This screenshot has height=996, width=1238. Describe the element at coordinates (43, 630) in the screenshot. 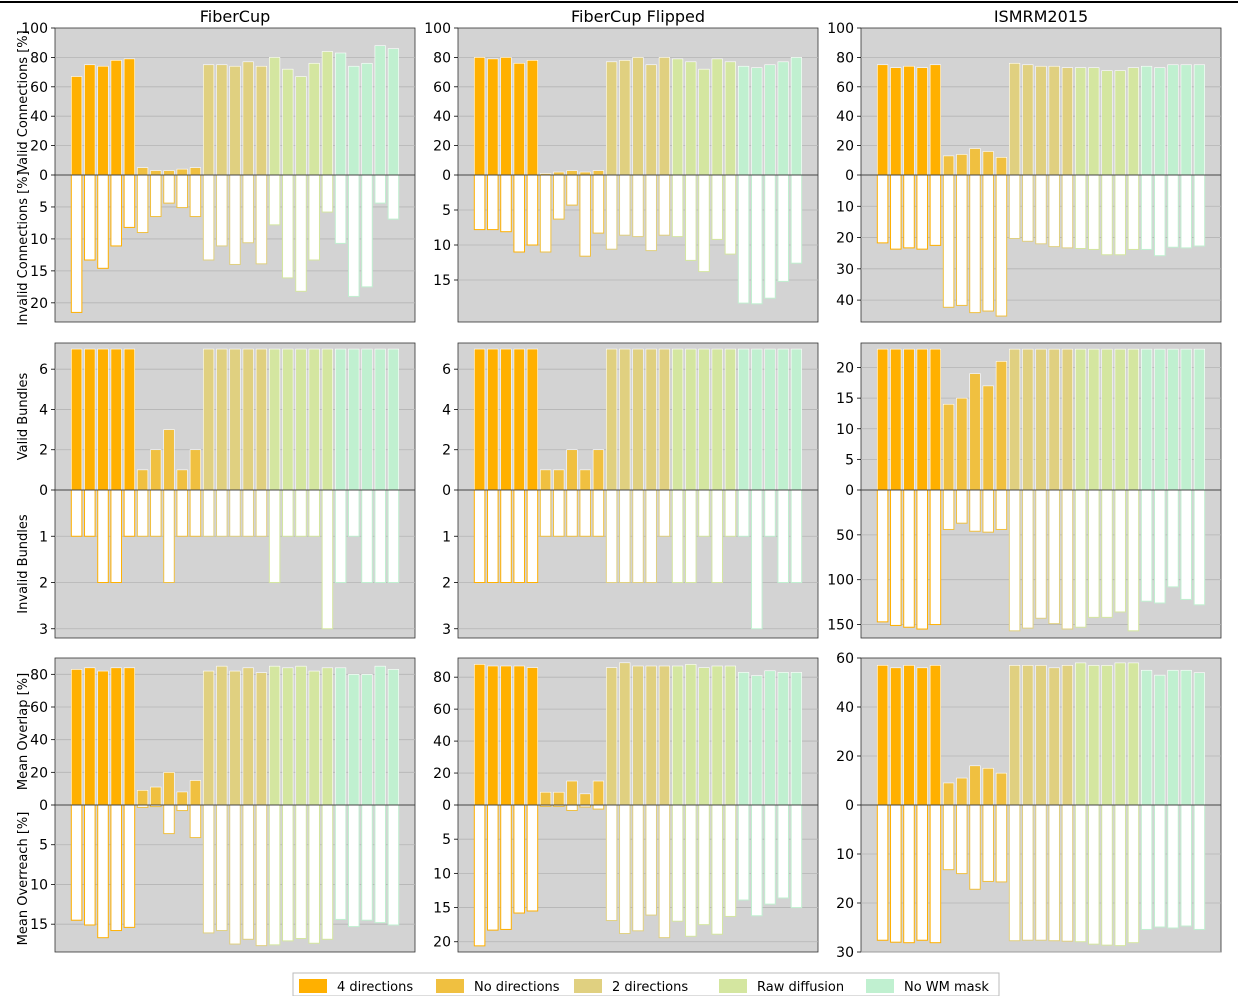

I see `y-tick-label: 3` at that location.